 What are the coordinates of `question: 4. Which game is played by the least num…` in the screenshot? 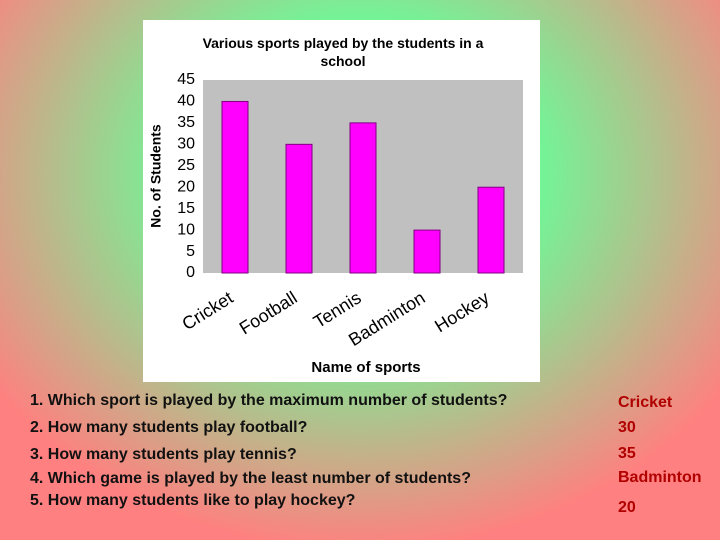 It's located at (250, 478).